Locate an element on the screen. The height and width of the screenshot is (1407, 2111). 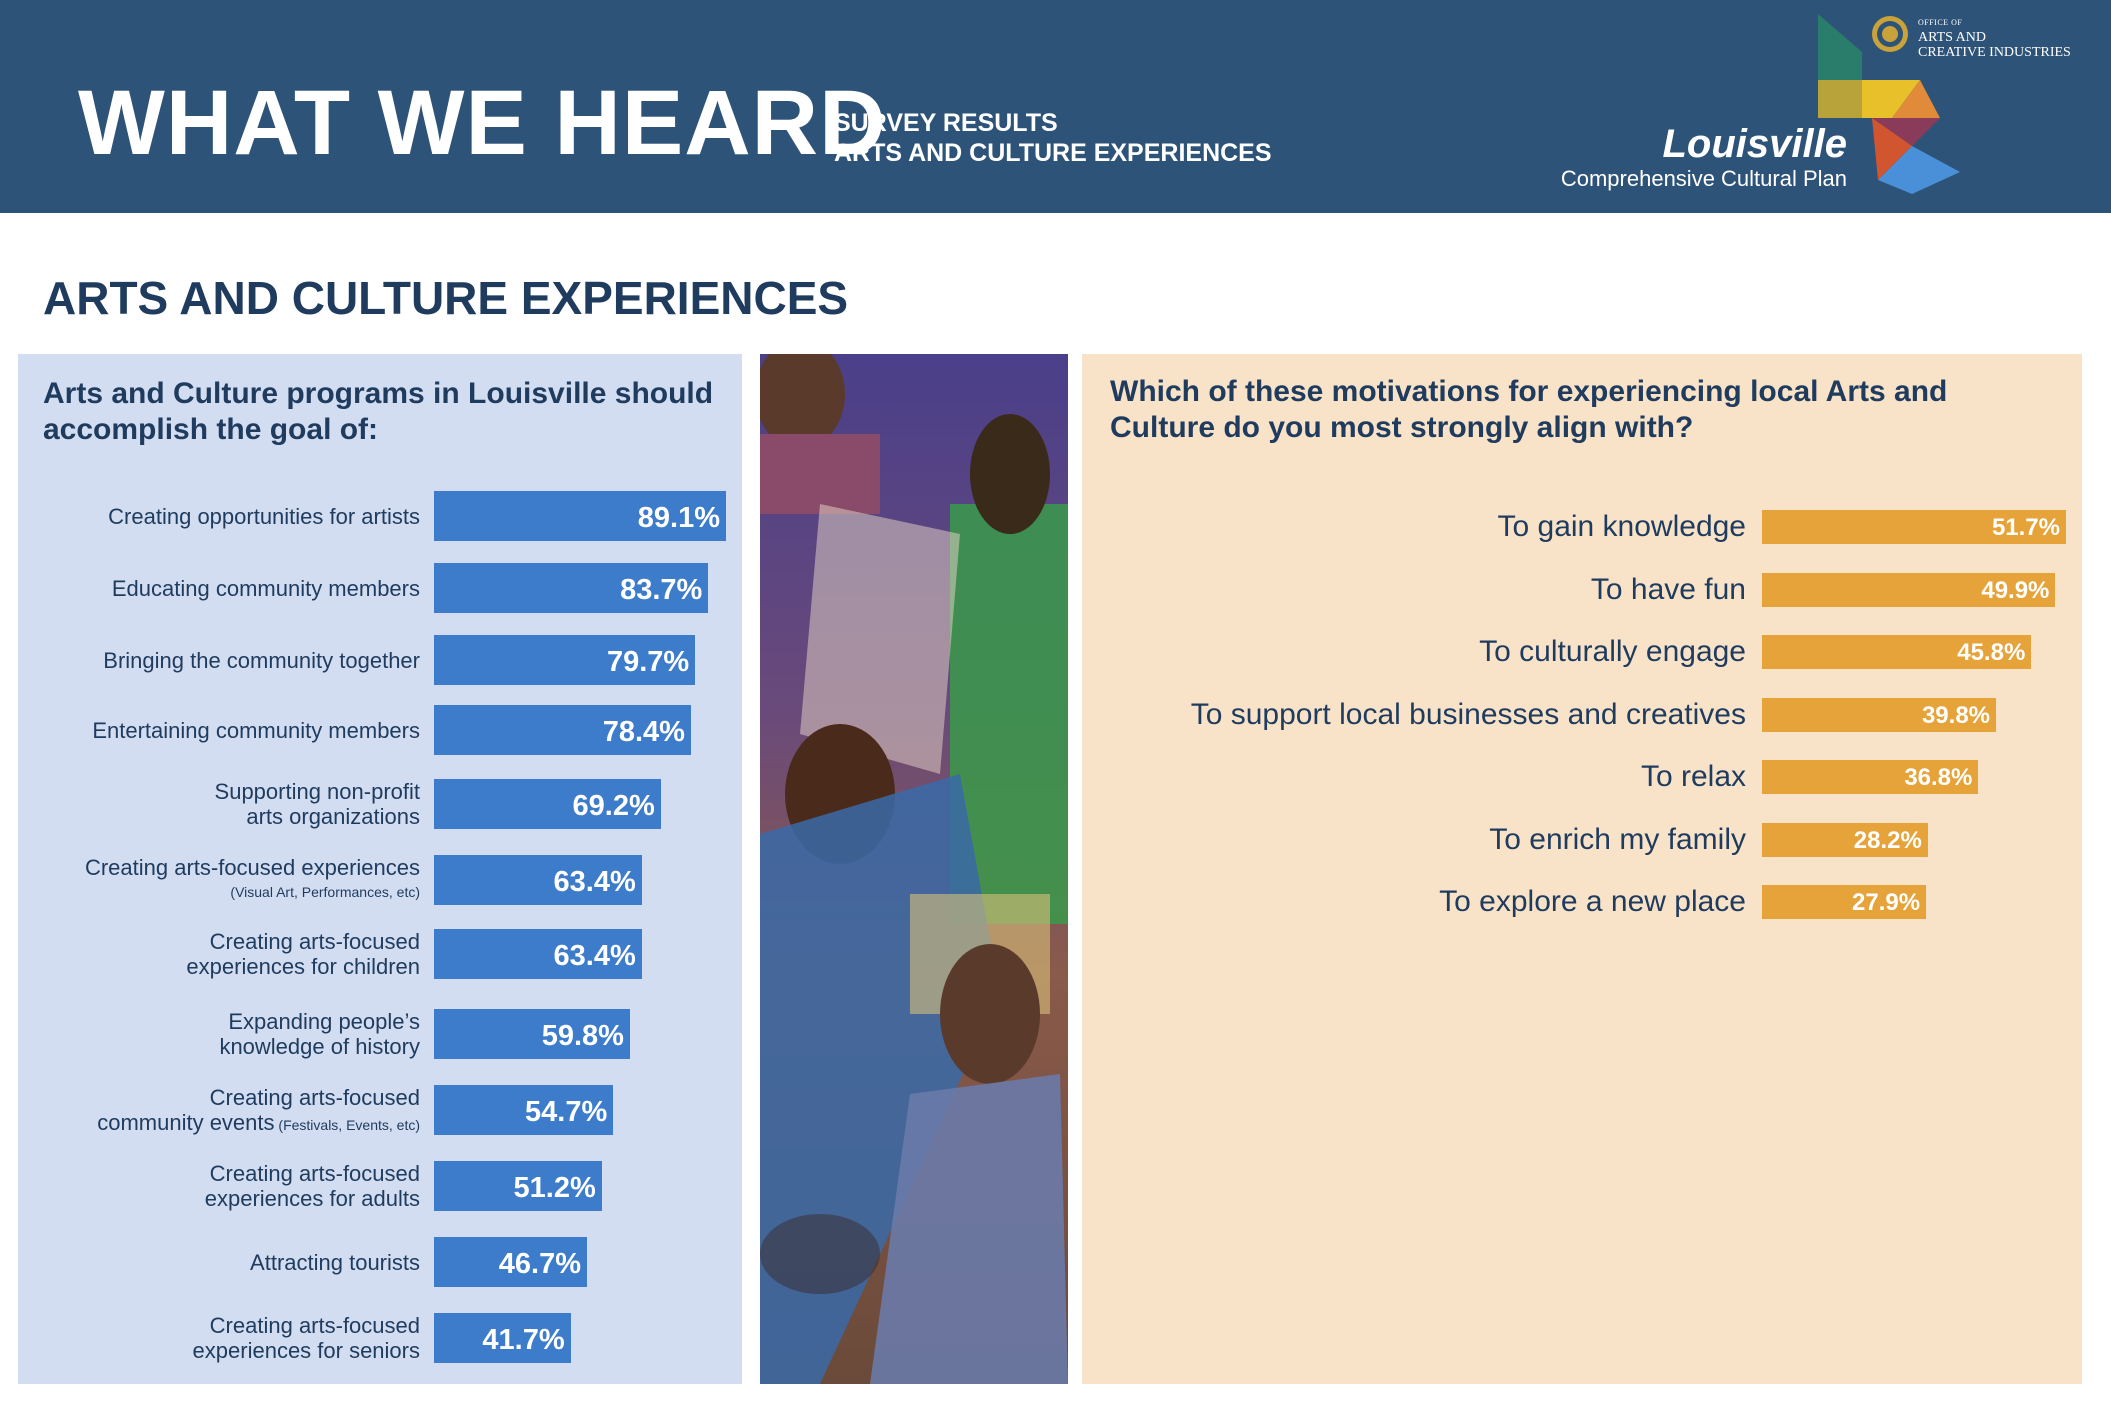
page-title: WHAT WE HEARD is located at coordinates (482, 123).